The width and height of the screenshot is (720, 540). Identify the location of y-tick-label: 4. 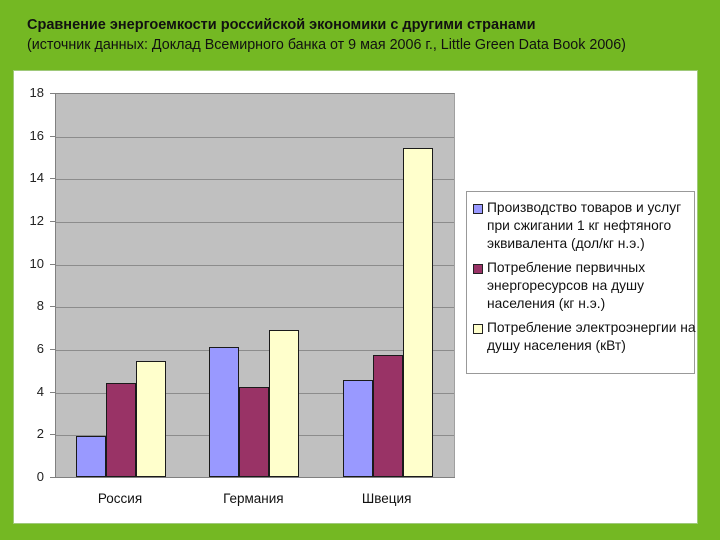
(40, 391).